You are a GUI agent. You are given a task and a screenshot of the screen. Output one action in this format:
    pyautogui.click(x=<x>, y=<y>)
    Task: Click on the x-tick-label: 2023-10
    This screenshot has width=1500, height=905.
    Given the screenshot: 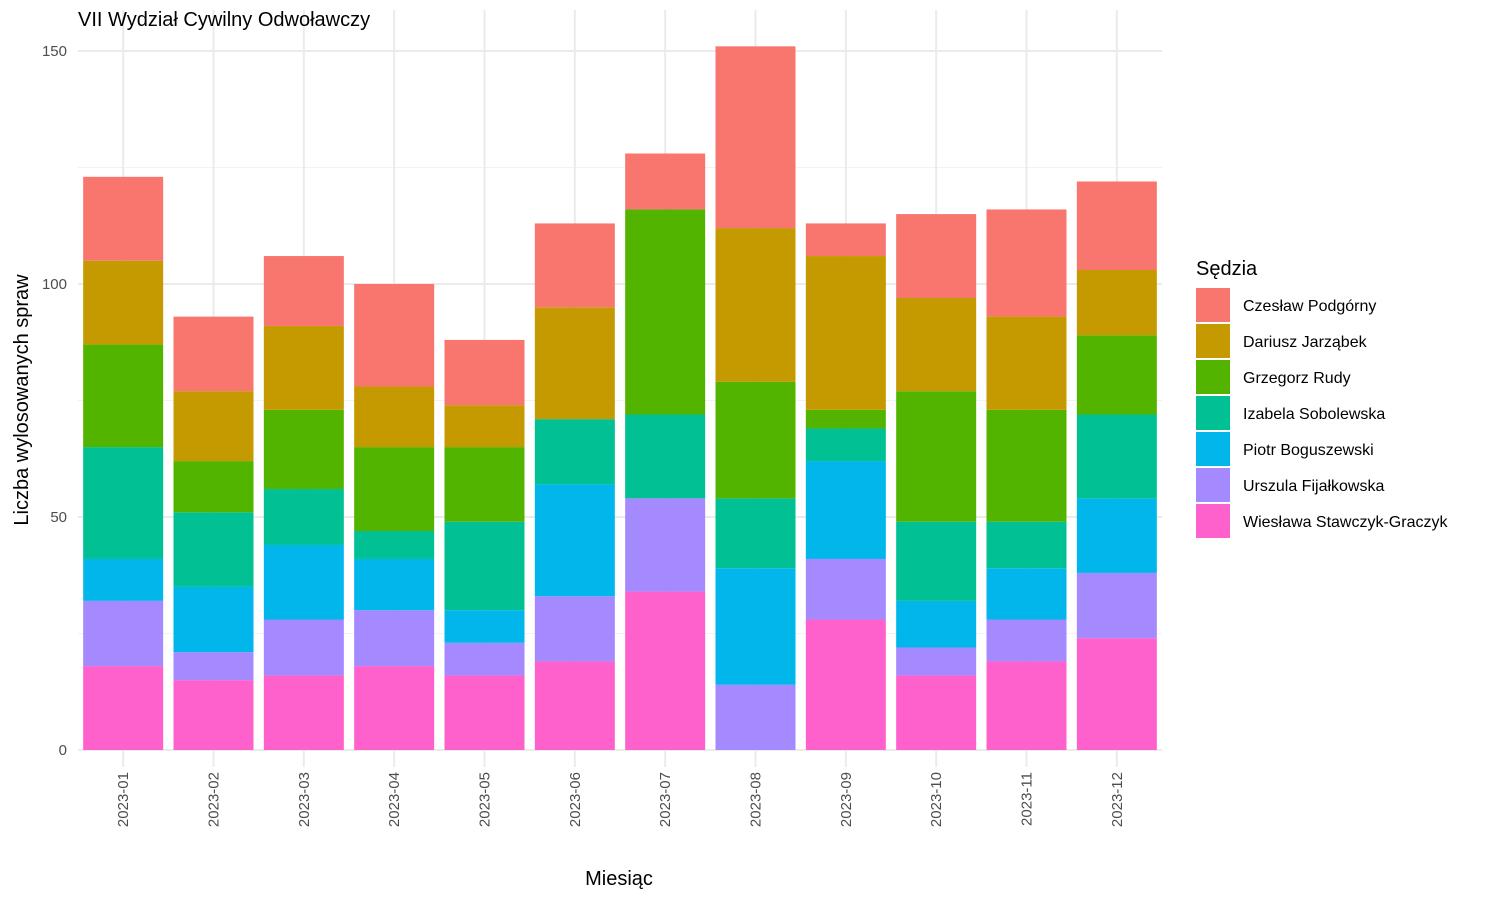 What is the action you would take?
    pyautogui.click(x=936, y=799)
    